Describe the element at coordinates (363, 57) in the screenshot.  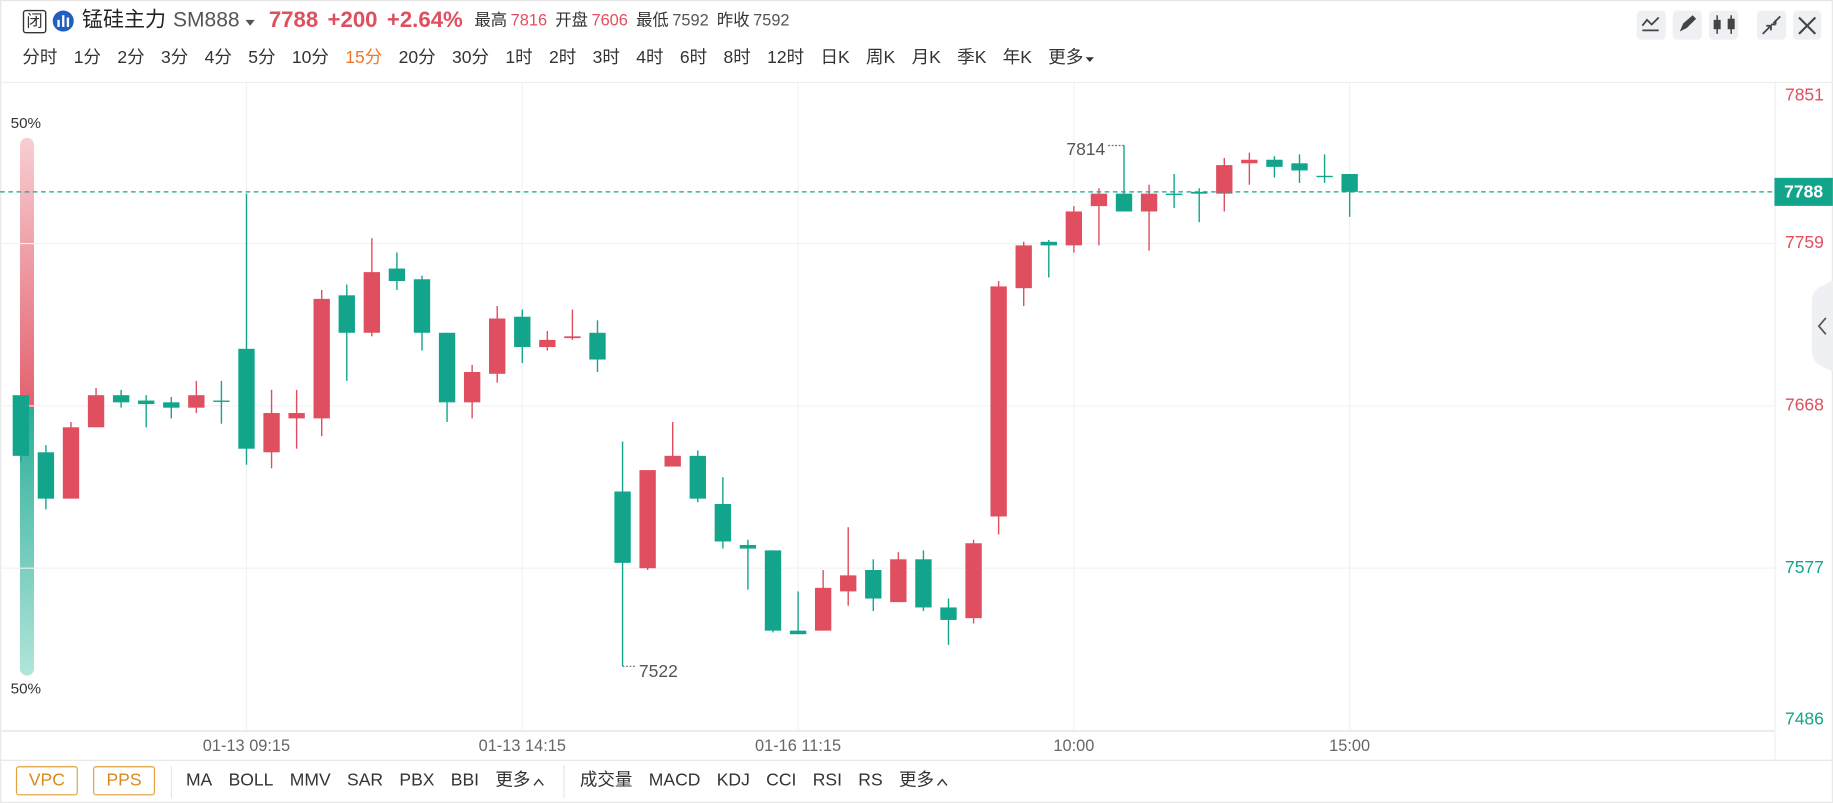
I see `period-tab: 15分` at that location.